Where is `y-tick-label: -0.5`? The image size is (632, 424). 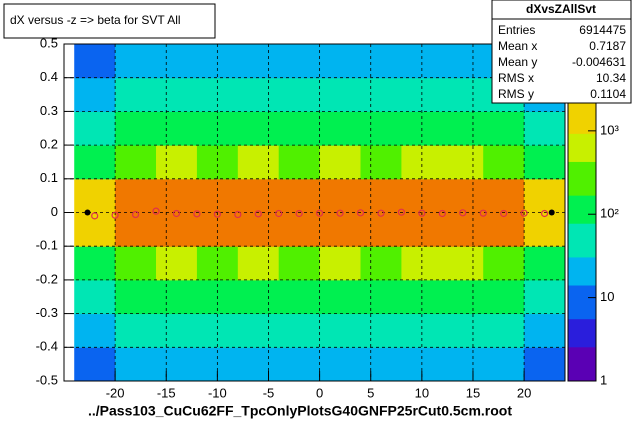 y-tick-label: -0.5 is located at coordinates (47, 379).